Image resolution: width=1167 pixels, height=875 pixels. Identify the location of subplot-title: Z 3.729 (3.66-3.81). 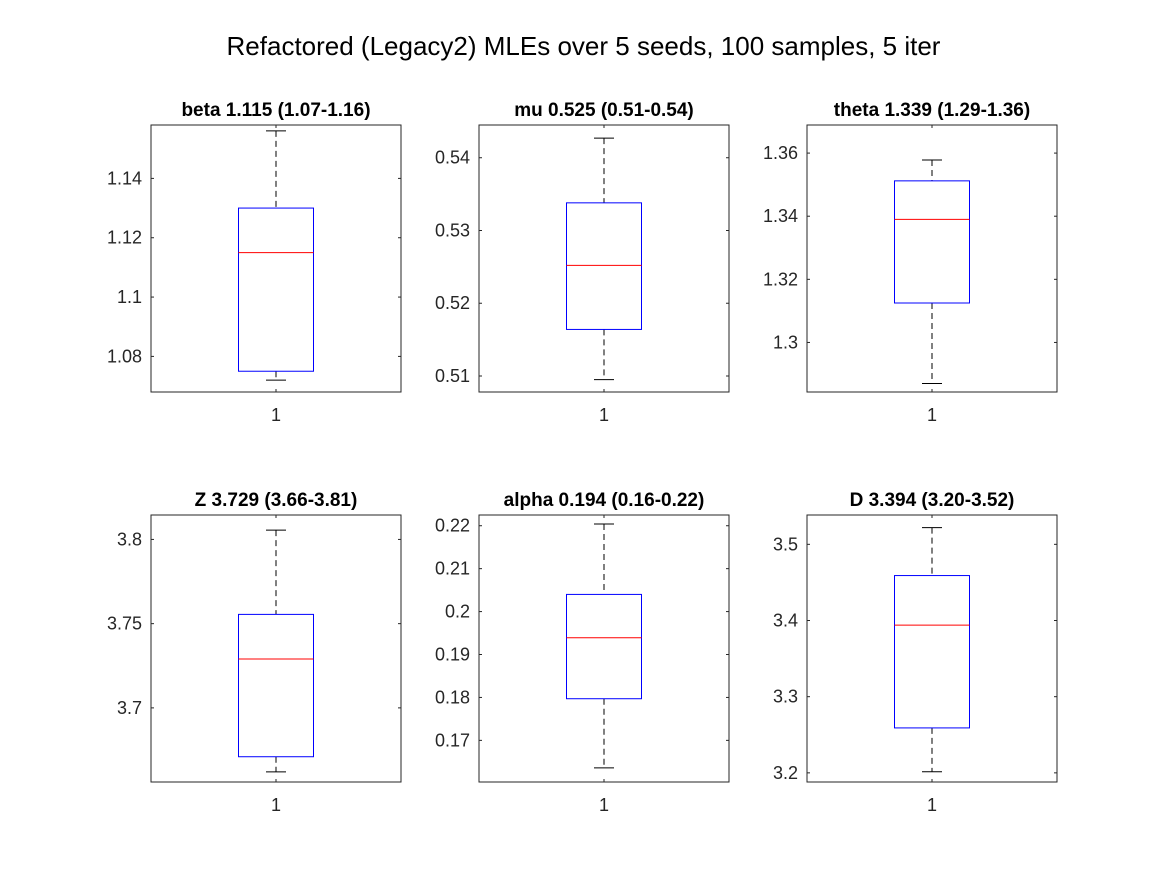
(276, 500).